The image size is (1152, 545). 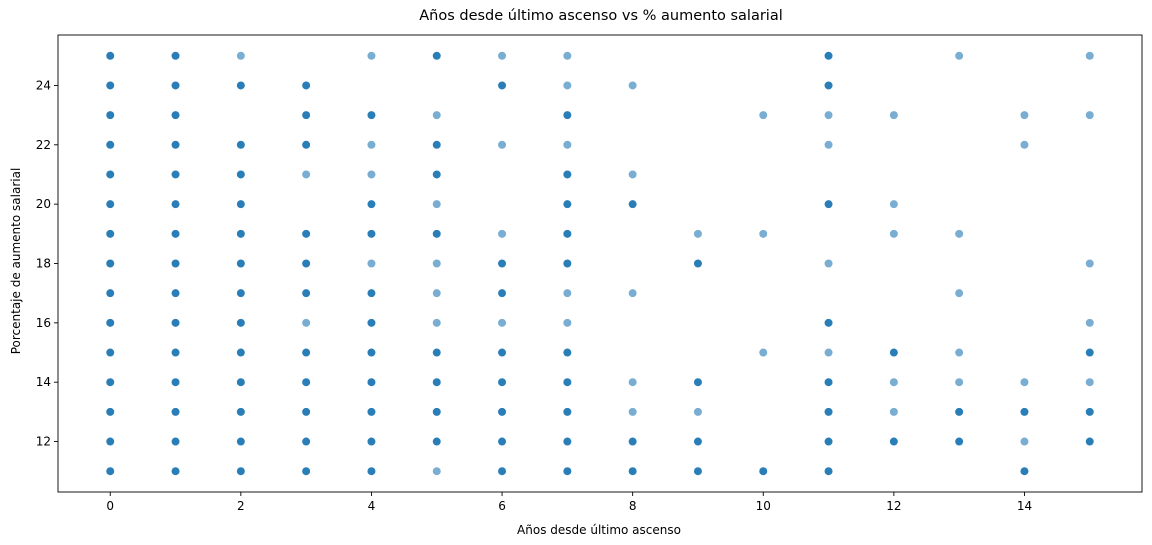 I want to click on x-tick-label: 6, so click(x=502, y=506).